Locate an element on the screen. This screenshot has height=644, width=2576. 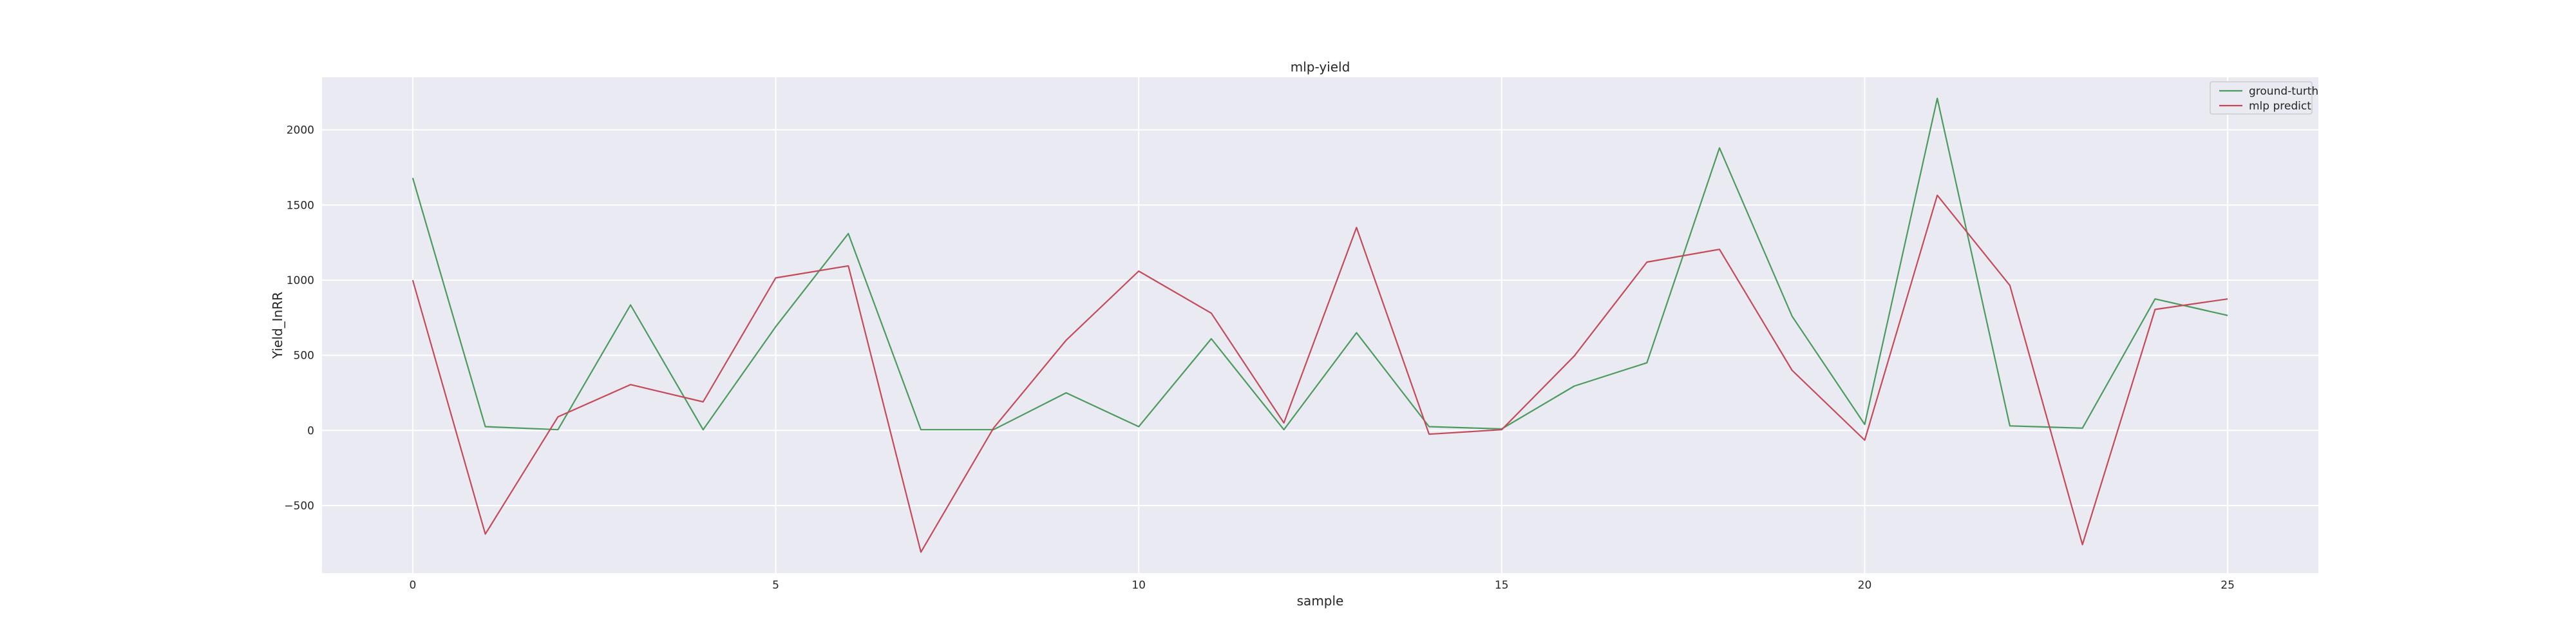
x-tick-label: 0 is located at coordinates (413, 586).